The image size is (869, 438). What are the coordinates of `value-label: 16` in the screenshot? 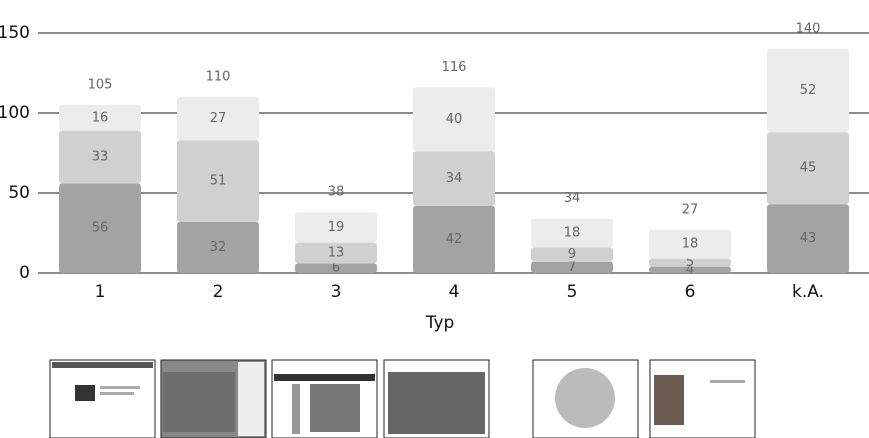 It's located at (100, 117).